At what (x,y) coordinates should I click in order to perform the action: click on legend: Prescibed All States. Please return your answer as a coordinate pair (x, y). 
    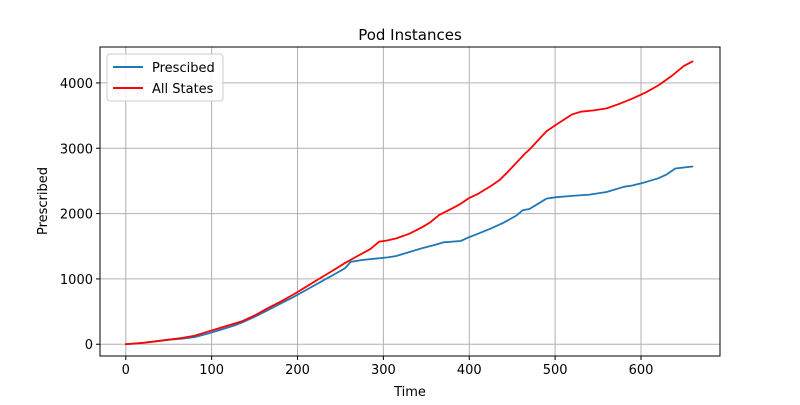
    Looking at the image, I should click on (165, 77).